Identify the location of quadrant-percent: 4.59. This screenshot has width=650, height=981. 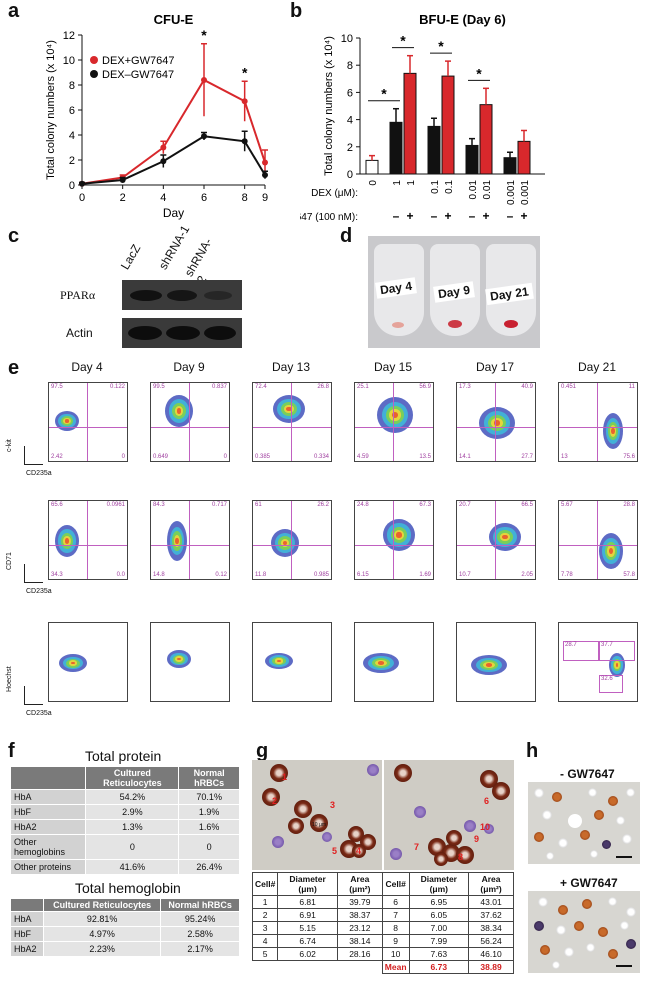
(363, 457).